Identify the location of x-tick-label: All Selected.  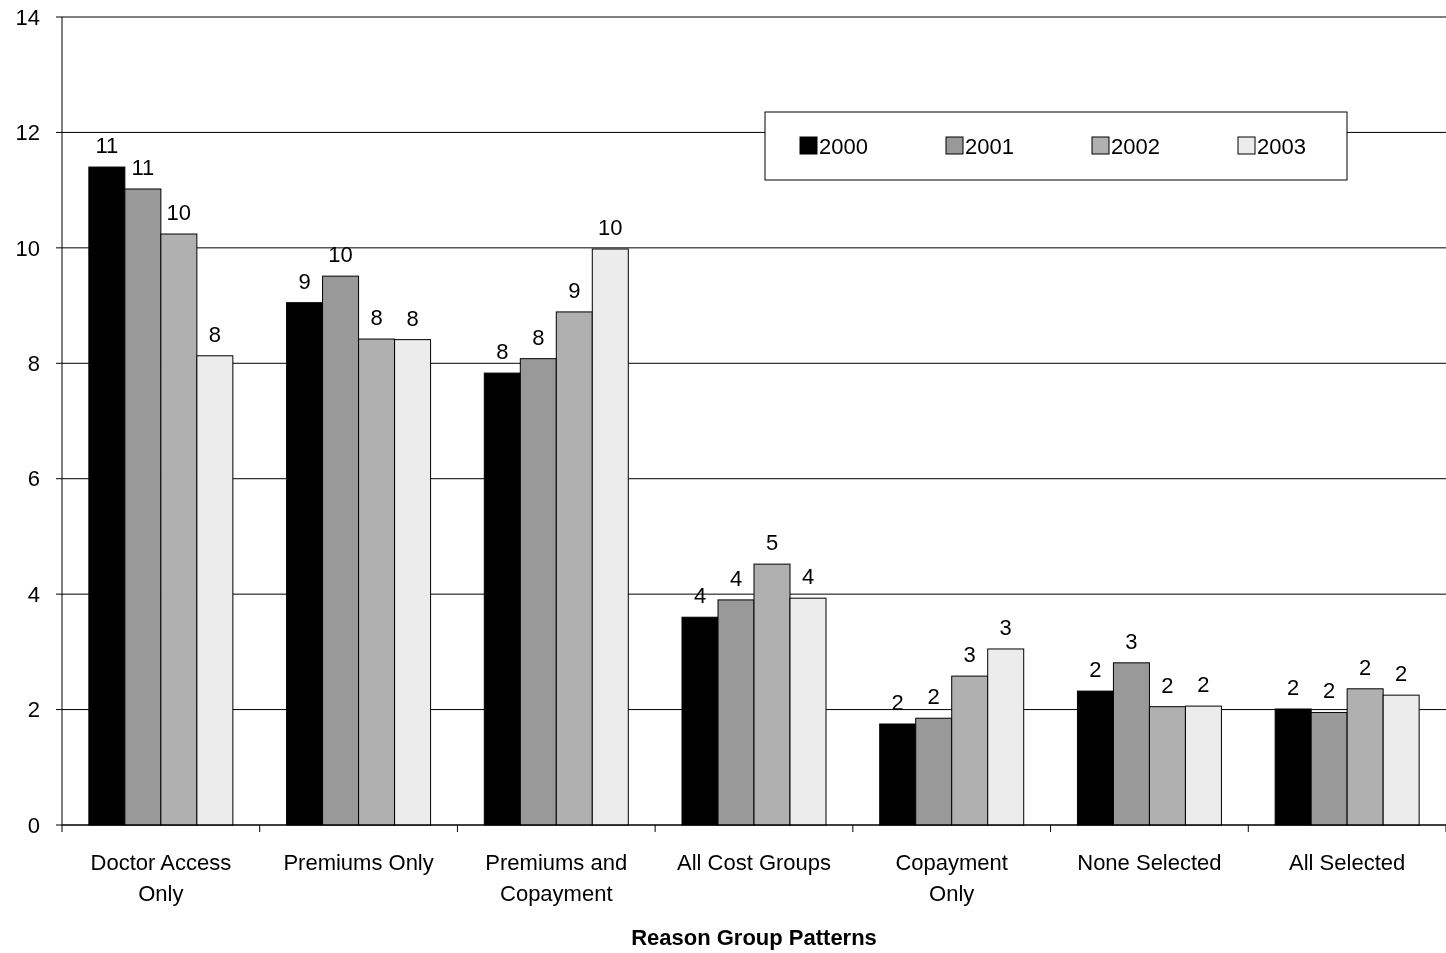
(1347, 862).